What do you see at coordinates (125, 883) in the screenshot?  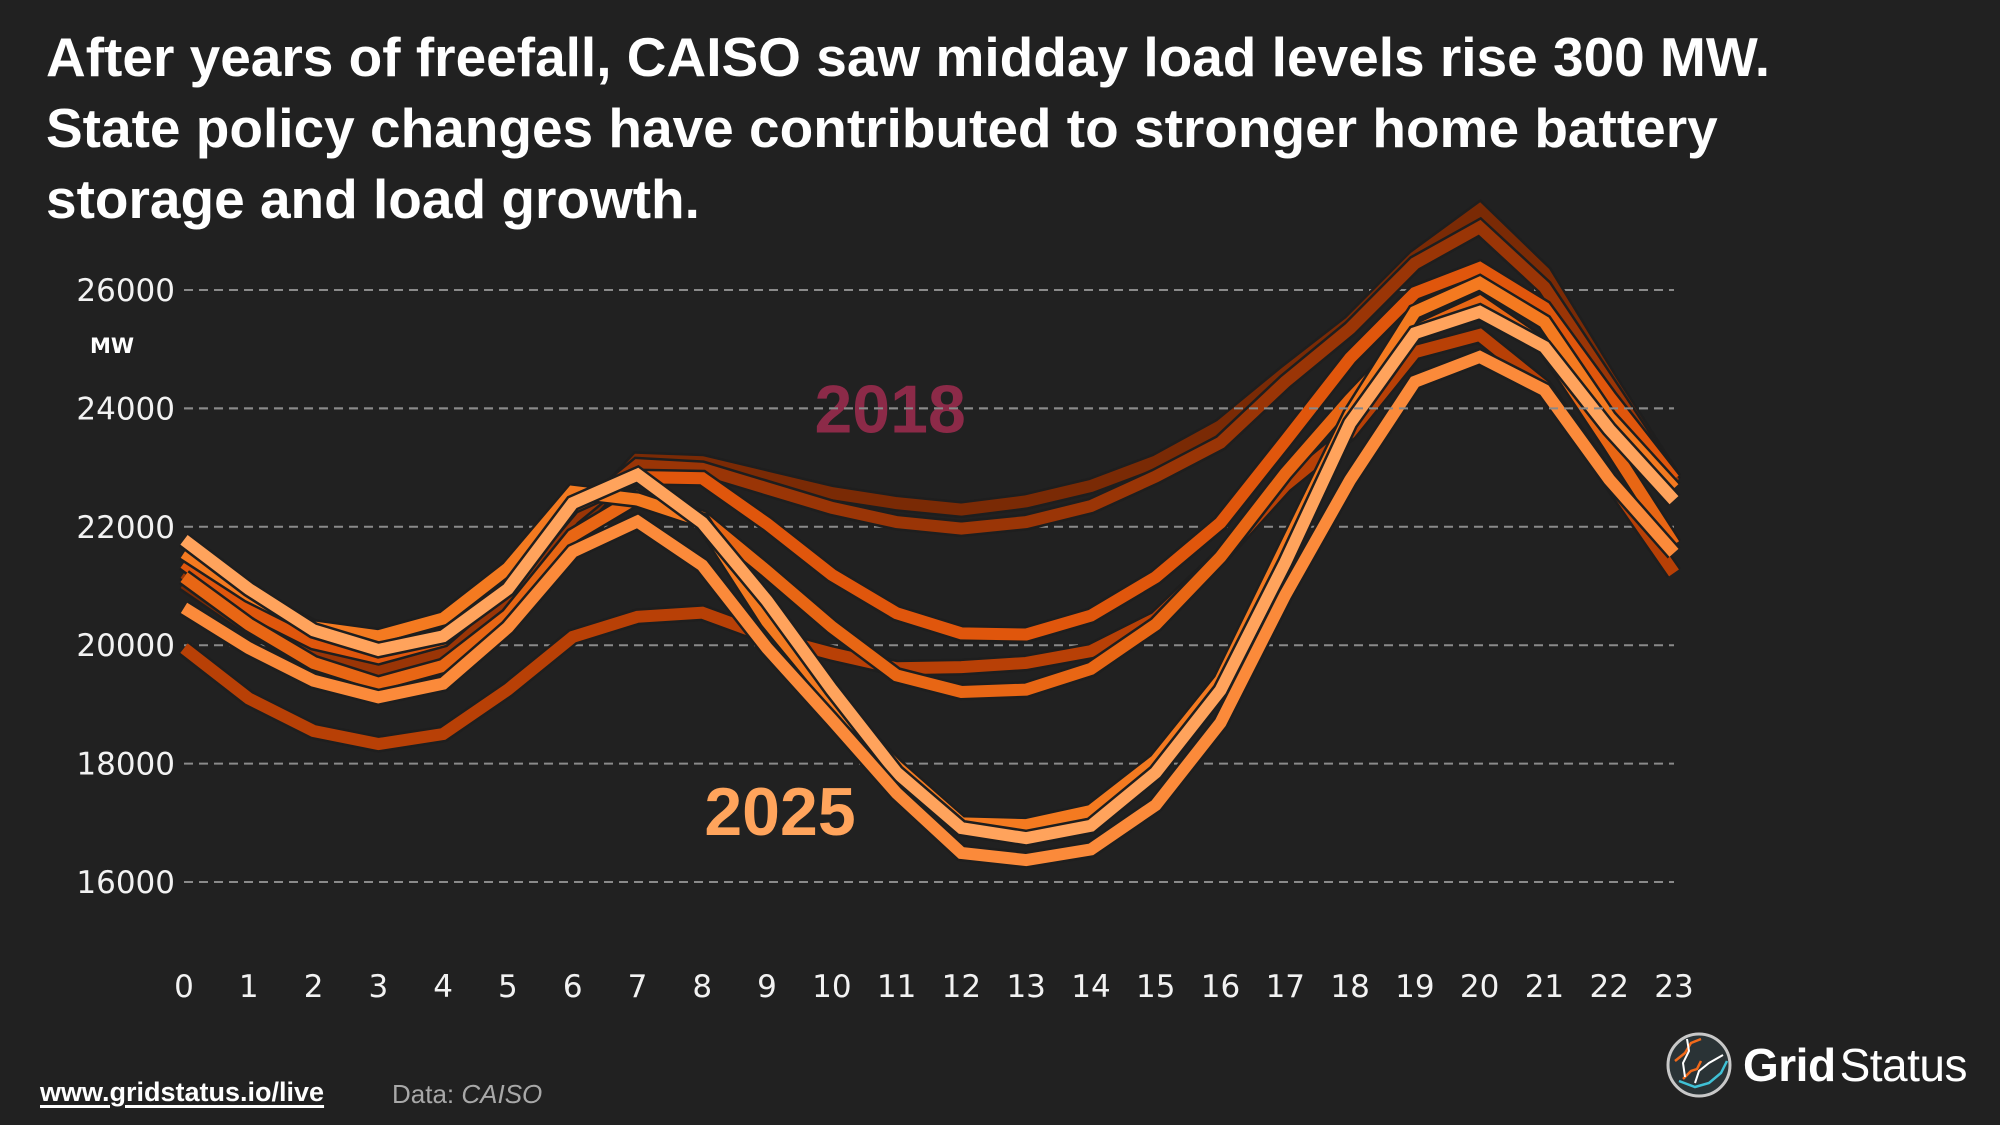 I see `y-tick-label: 16000` at bounding box center [125, 883].